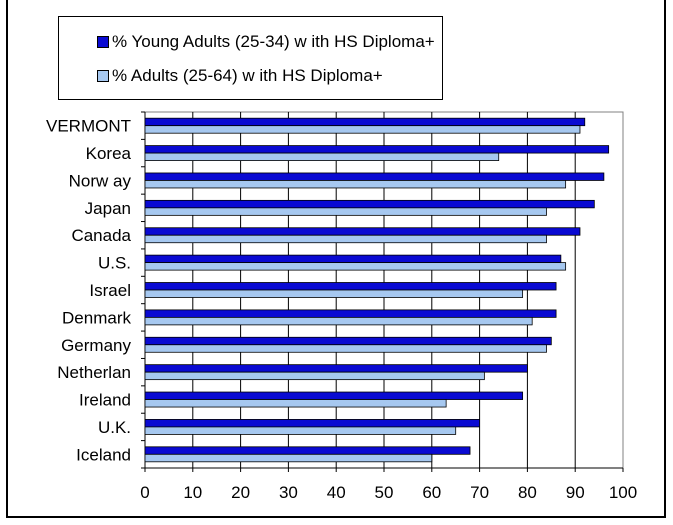  I want to click on x-tick-label-60: 60, so click(431, 492).